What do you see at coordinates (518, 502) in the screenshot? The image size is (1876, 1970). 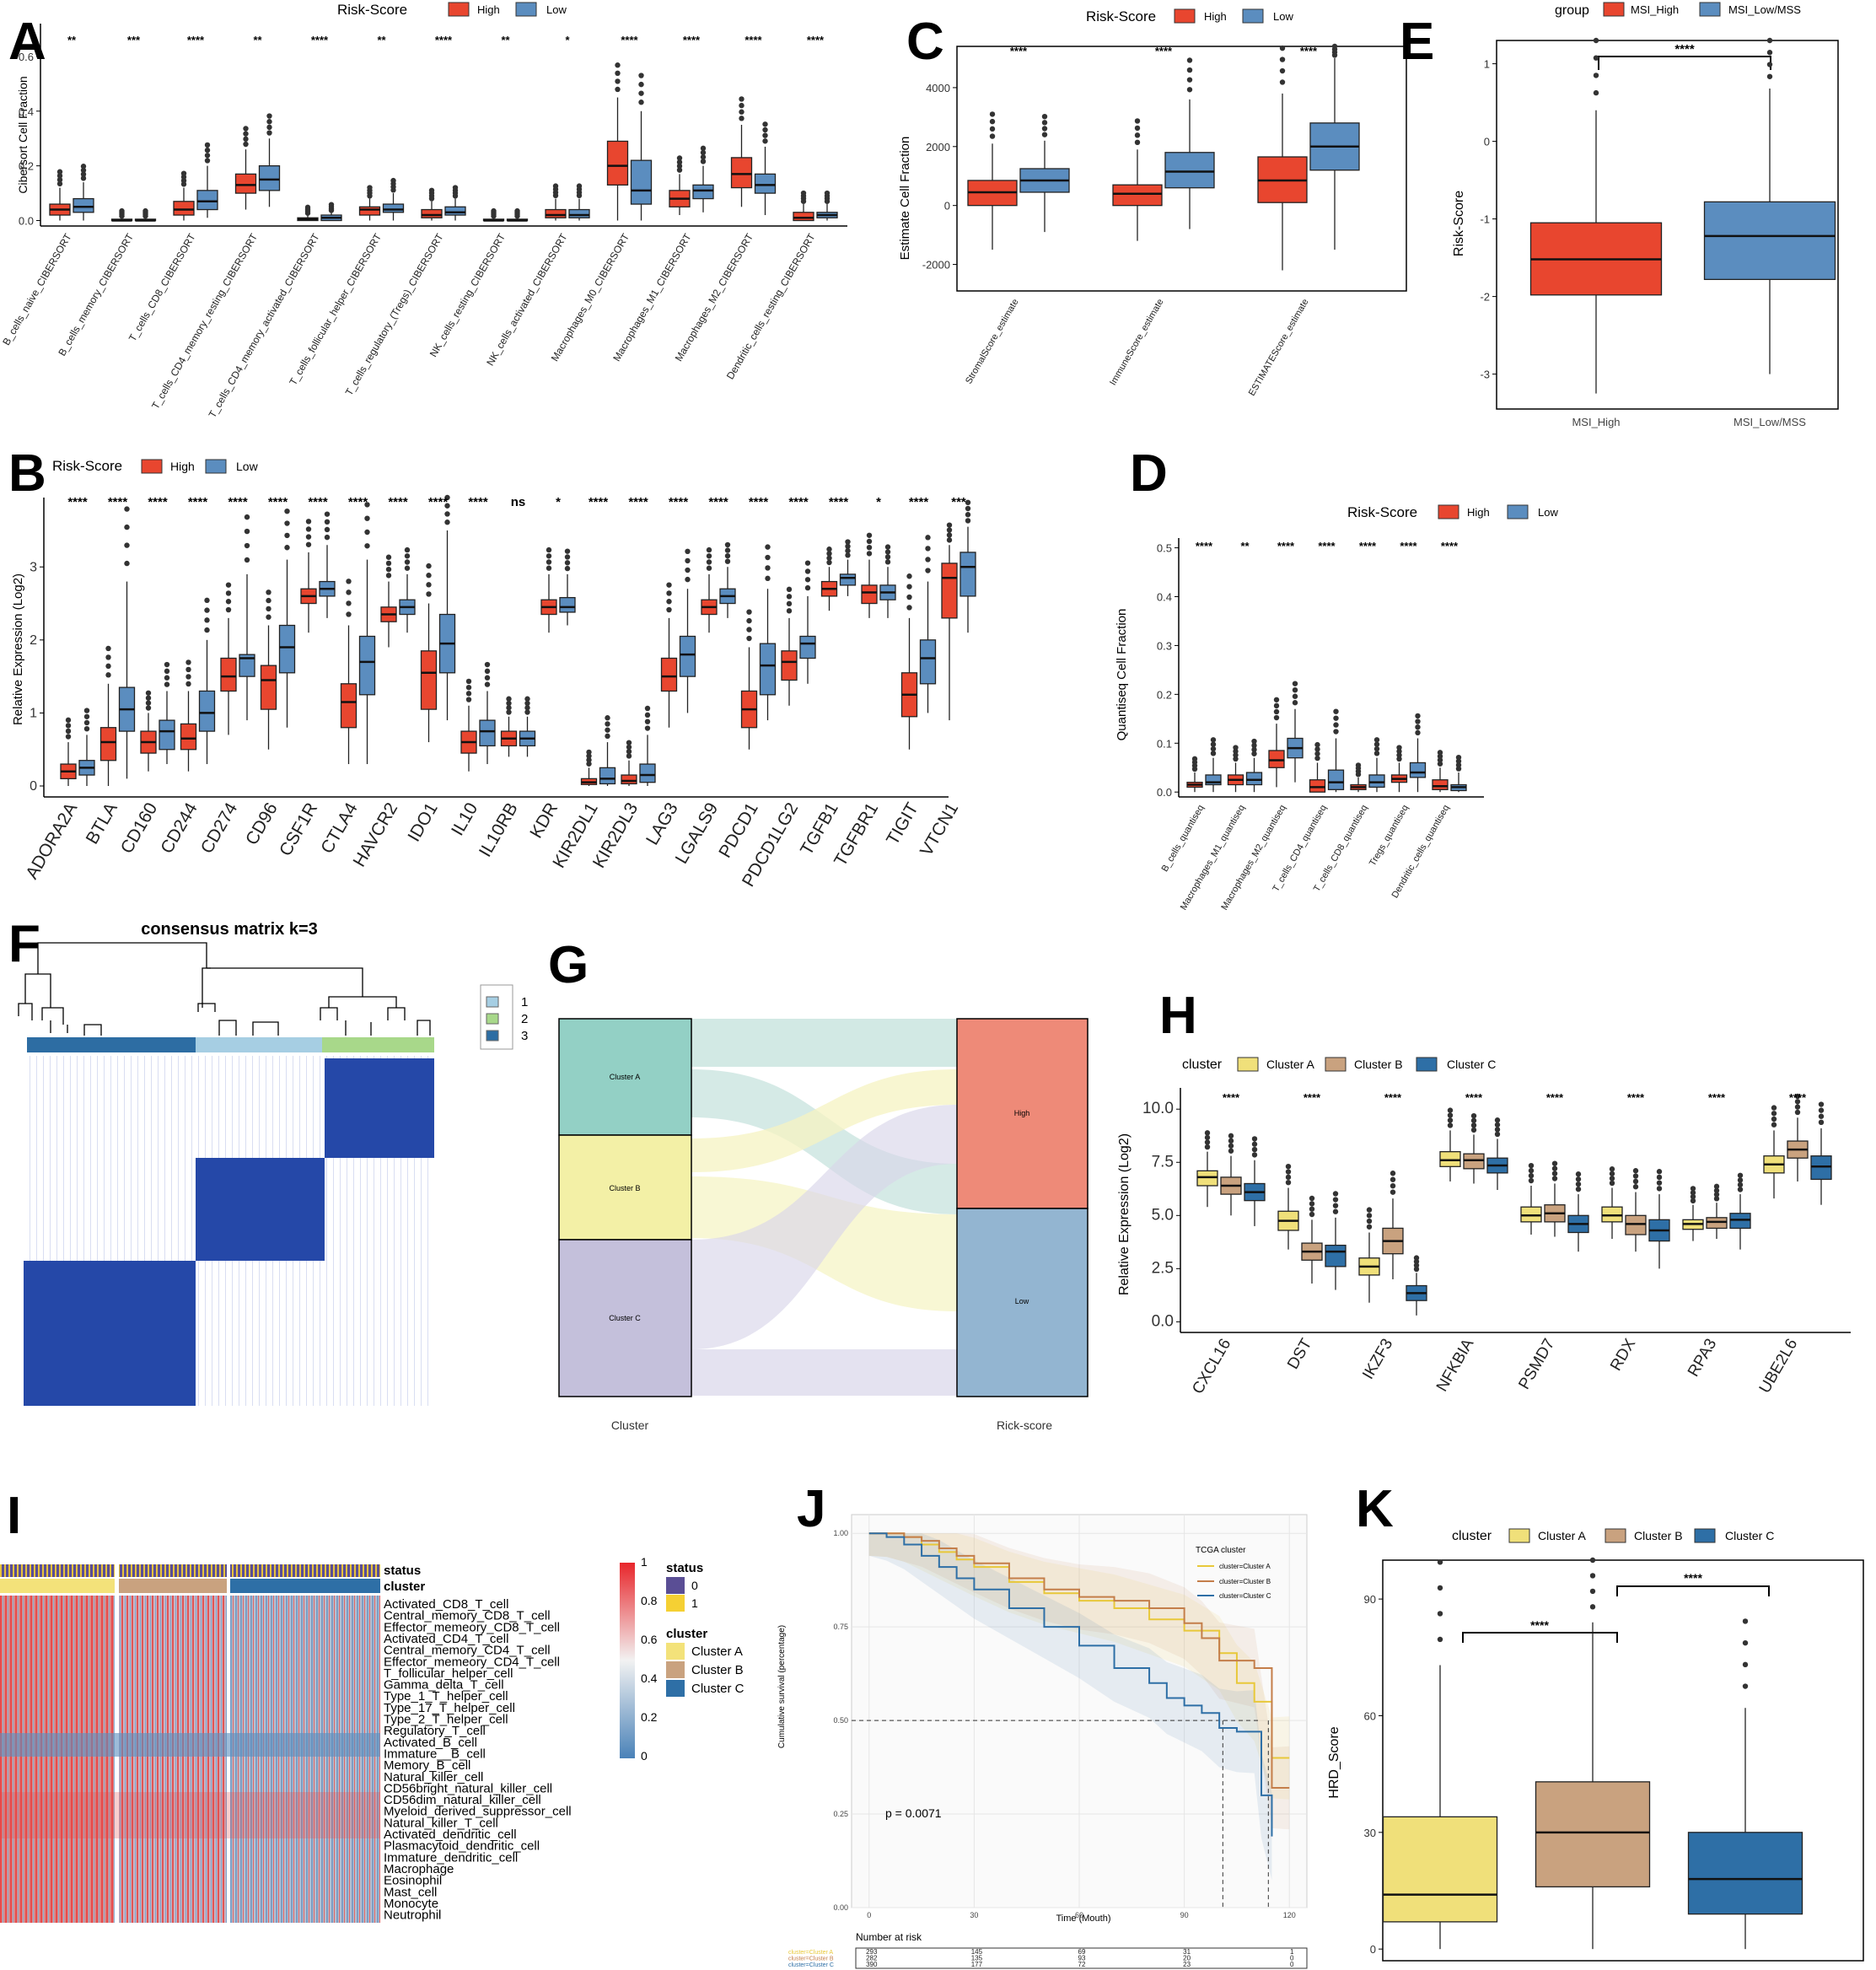 I see `sig-label: ns` at bounding box center [518, 502].